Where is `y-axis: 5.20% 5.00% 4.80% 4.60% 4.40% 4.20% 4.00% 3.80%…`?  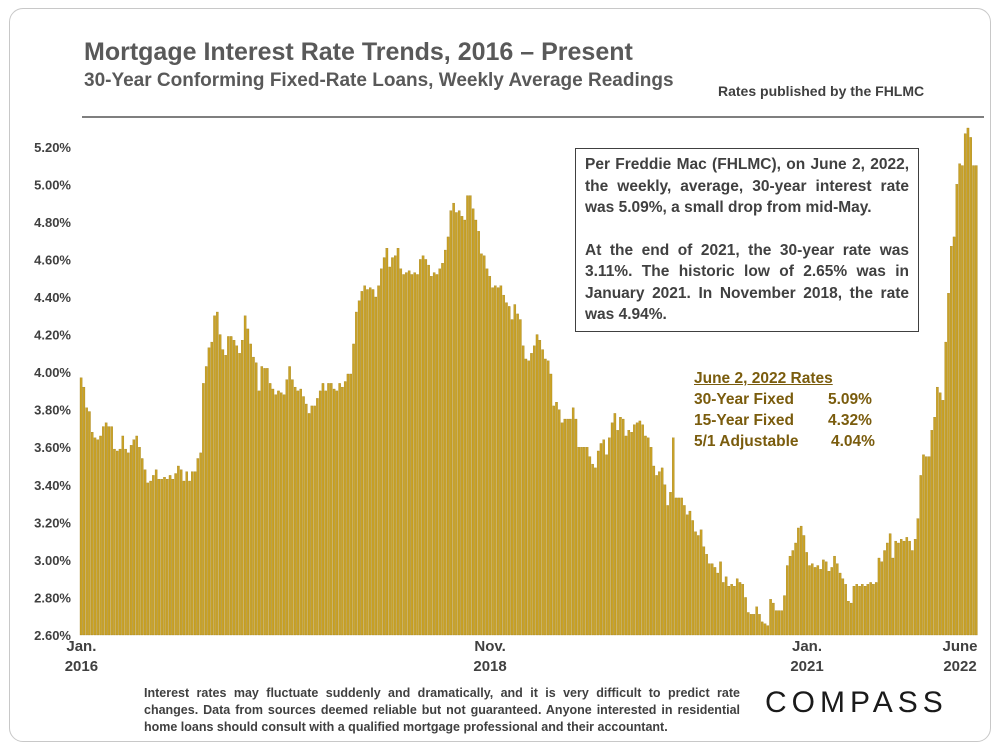 y-axis: 5.20% 5.00% 4.80% 4.60% 4.40% 4.20% 4.00% 3.80%… is located at coordinates (52, 391).